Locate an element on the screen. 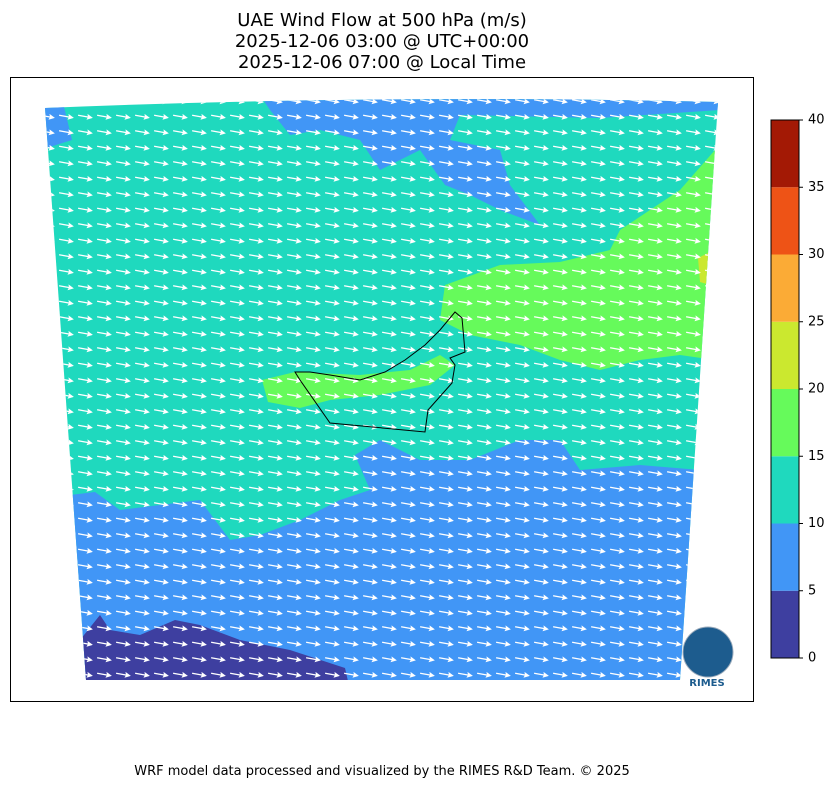 This screenshot has width=835, height=788. colorbar-tick-label: 40 is located at coordinates (816, 120).